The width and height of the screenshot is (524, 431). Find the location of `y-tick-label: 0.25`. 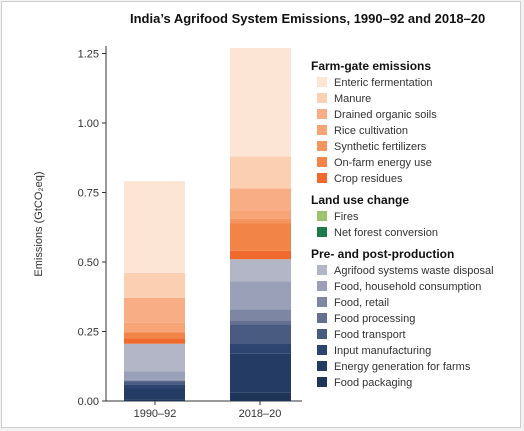

y-tick-label: 0.25 is located at coordinates (88, 333).